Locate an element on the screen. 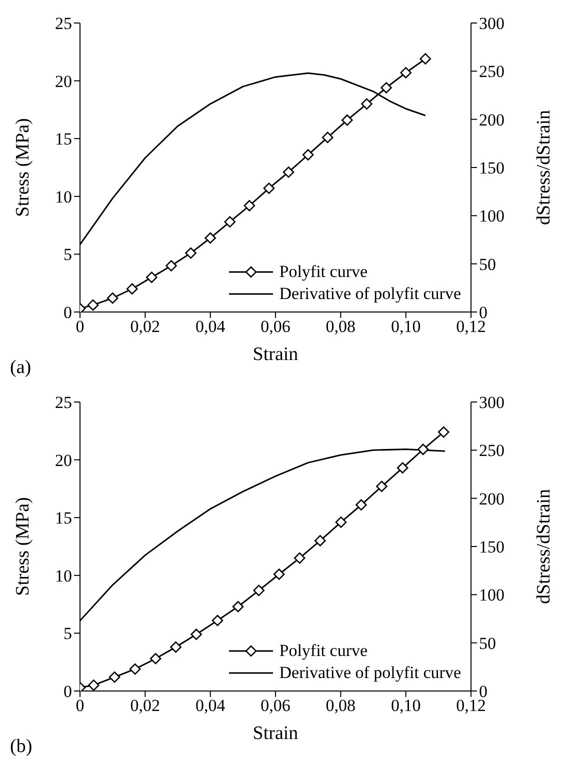 Image resolution: width=561 pixels, height=774 pixels. text: (a) is located at coordinates (21, 368).